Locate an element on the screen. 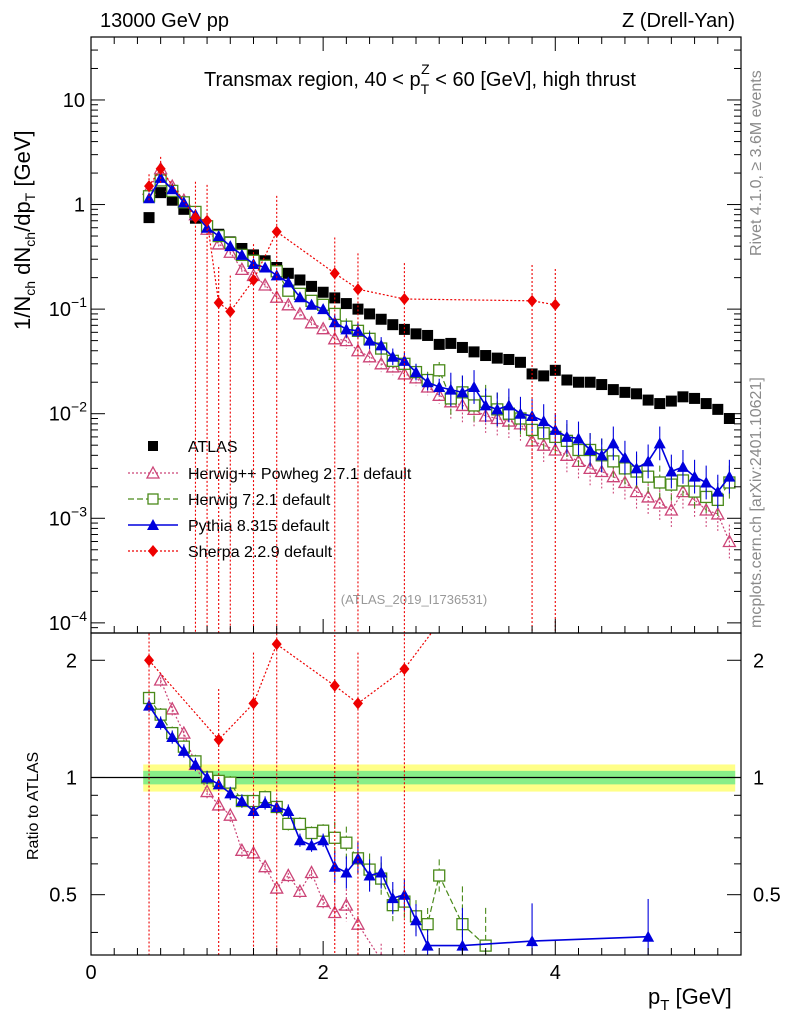 The height and width of the screenshot is (1024, 786). header-left: 13000 GeV pp is located at coordinates (164, 21).